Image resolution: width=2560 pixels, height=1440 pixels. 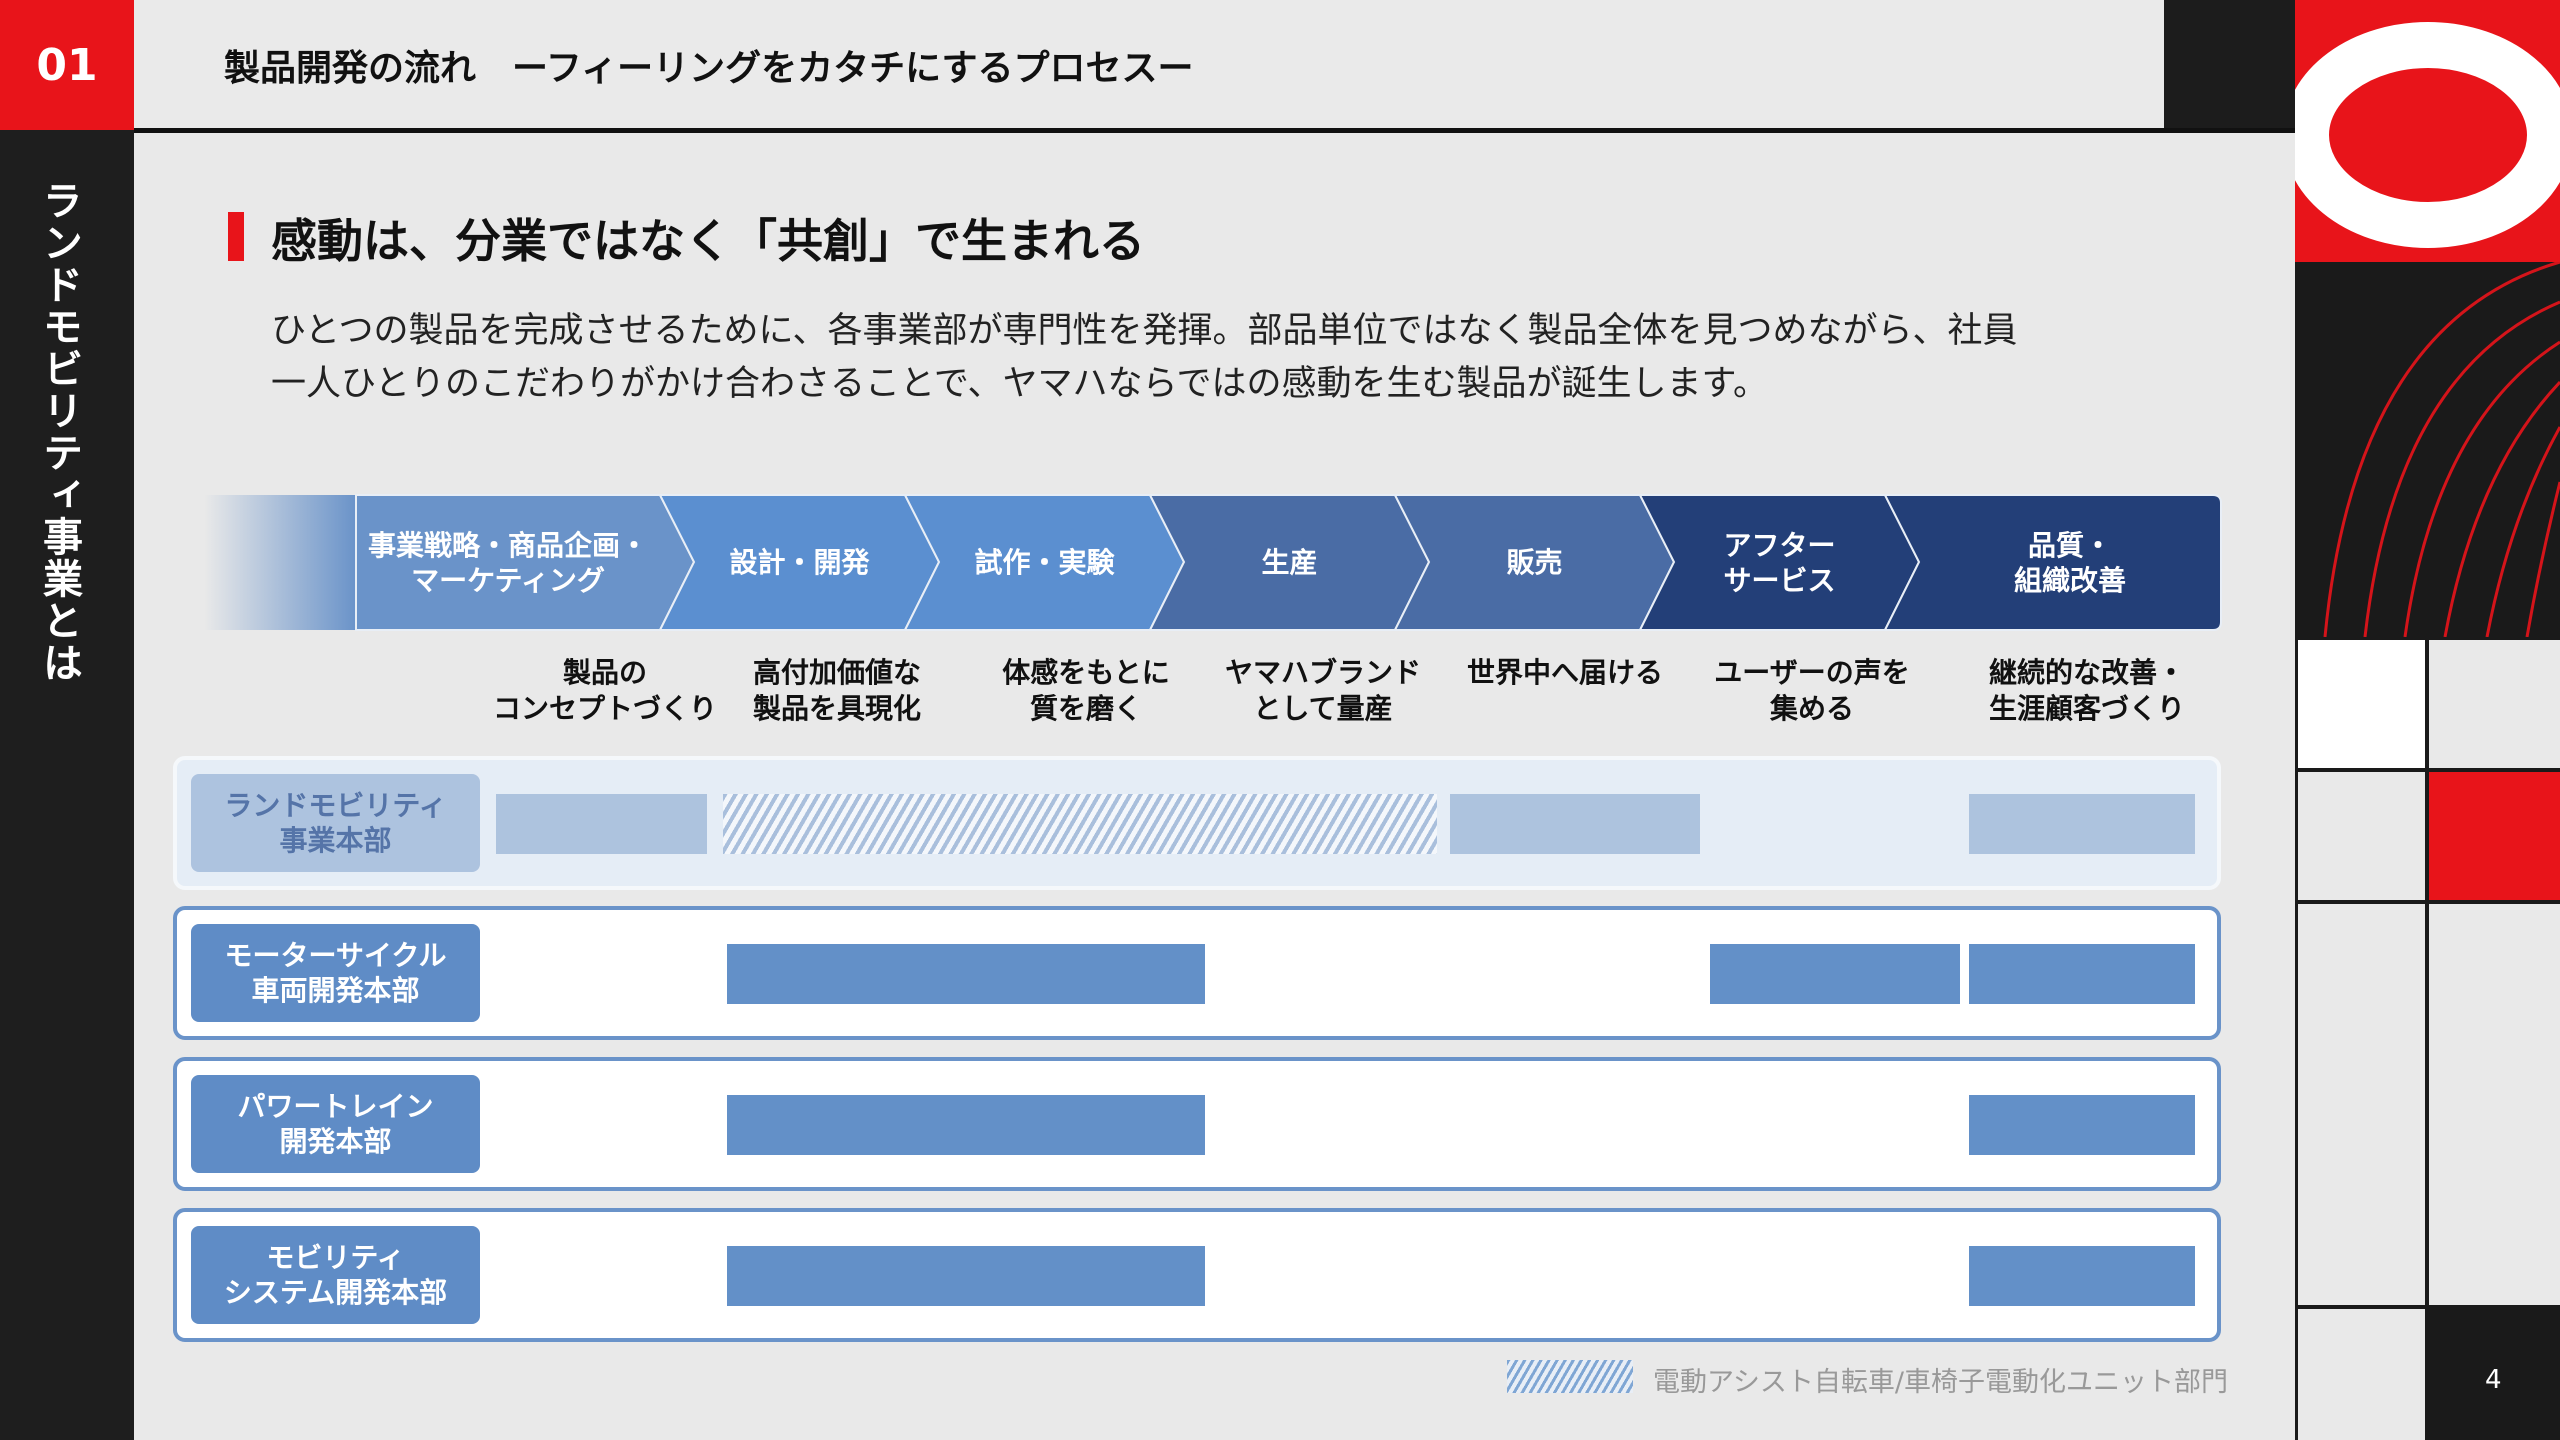 I want to click on stage-description: 製品の コンセプトづくり, so click(x=604, y=691).